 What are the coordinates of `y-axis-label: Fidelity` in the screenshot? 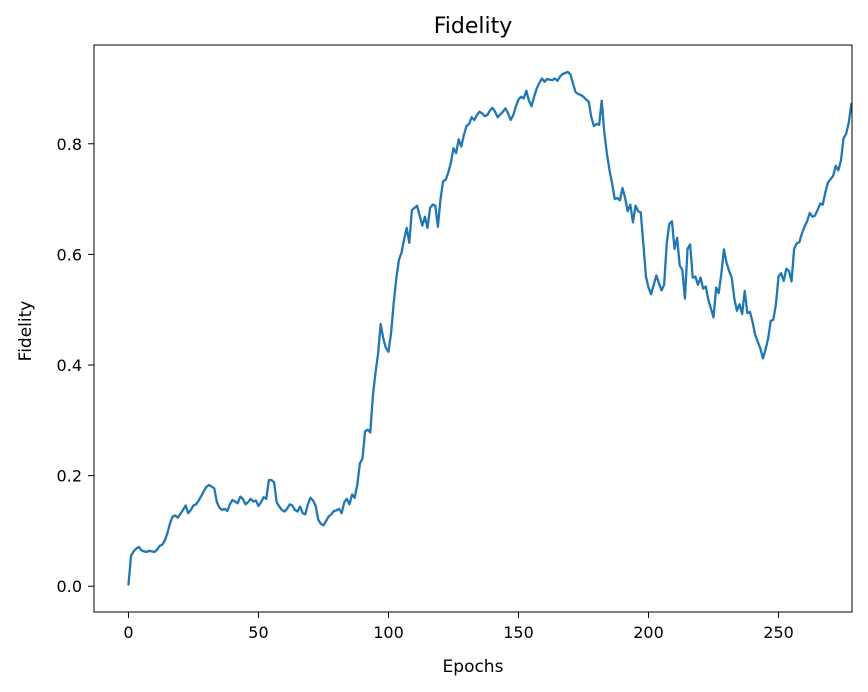 It's located at (26, 331).